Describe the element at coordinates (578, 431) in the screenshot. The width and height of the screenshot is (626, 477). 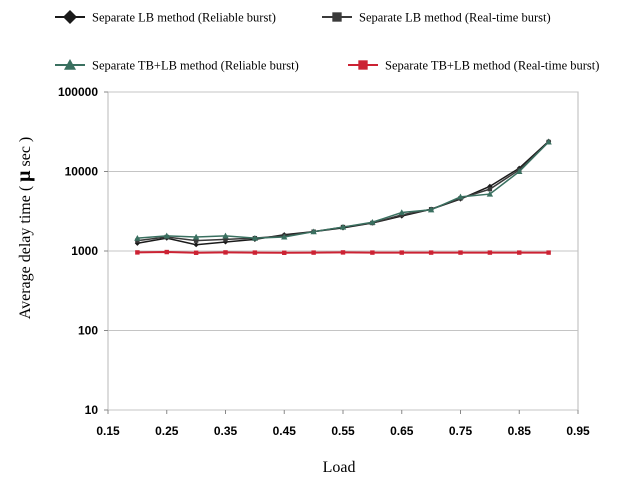
I see `x-tick-label: 0.95` at that location.